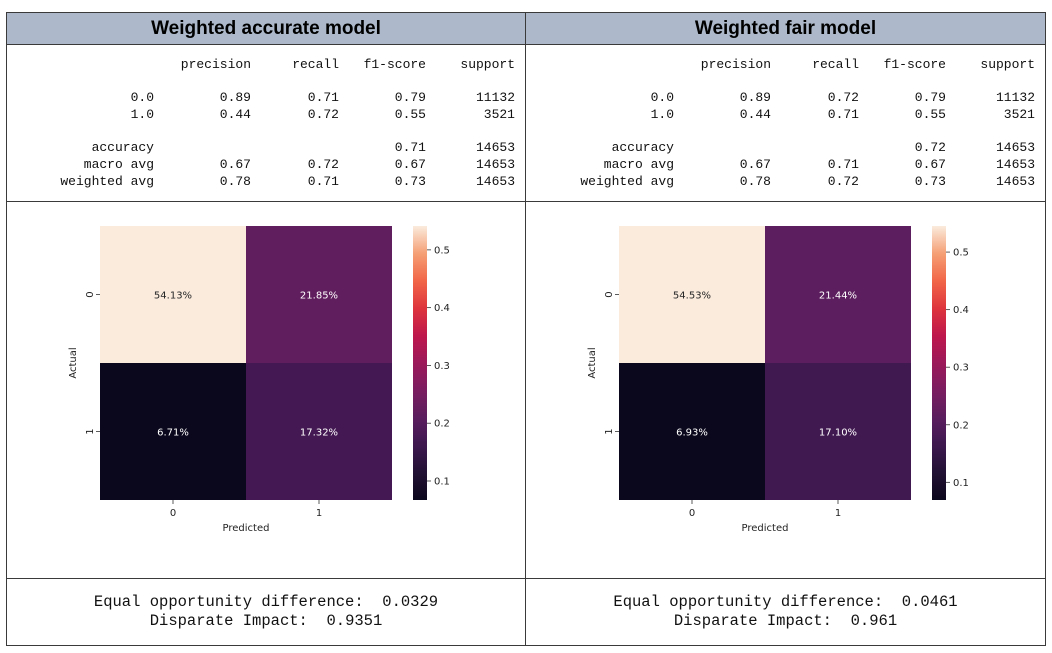 This screenshot has width=1052, height=653. Describe the element at coordinates (785, 29) in the screenshot. I see `panel-title-fair: Weighted fair model` at that location.